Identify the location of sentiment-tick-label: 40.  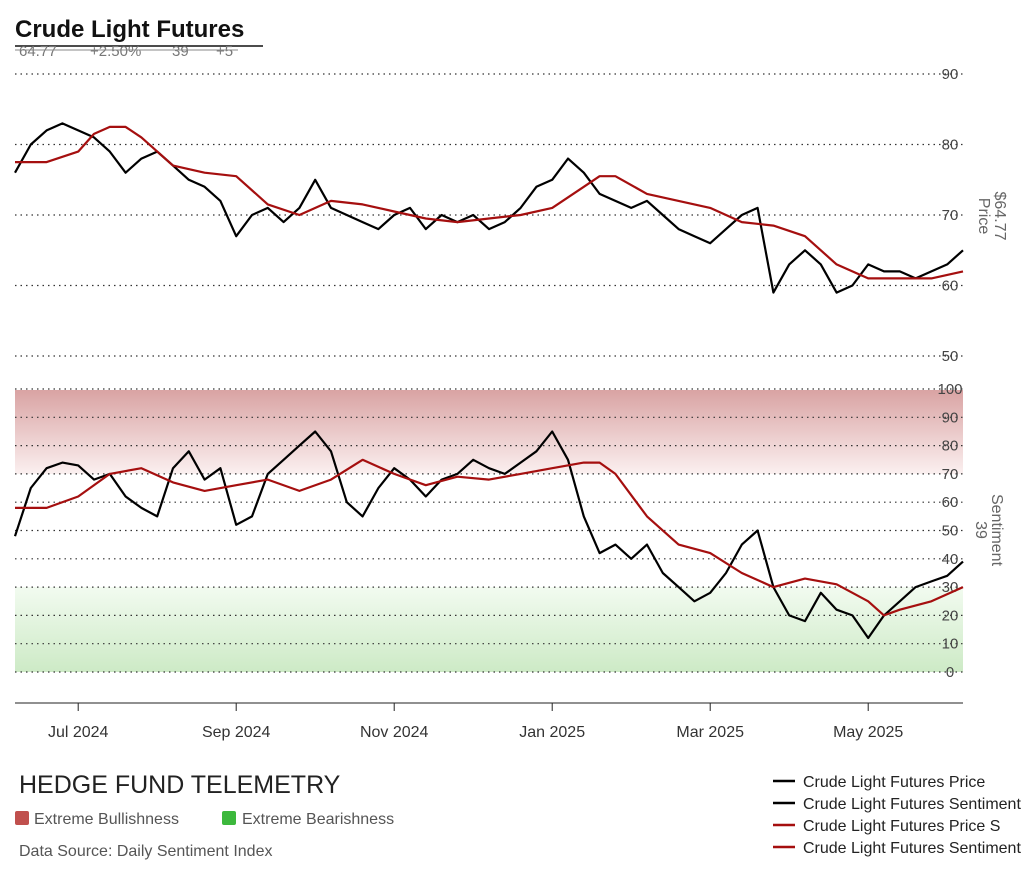
(950, 559).